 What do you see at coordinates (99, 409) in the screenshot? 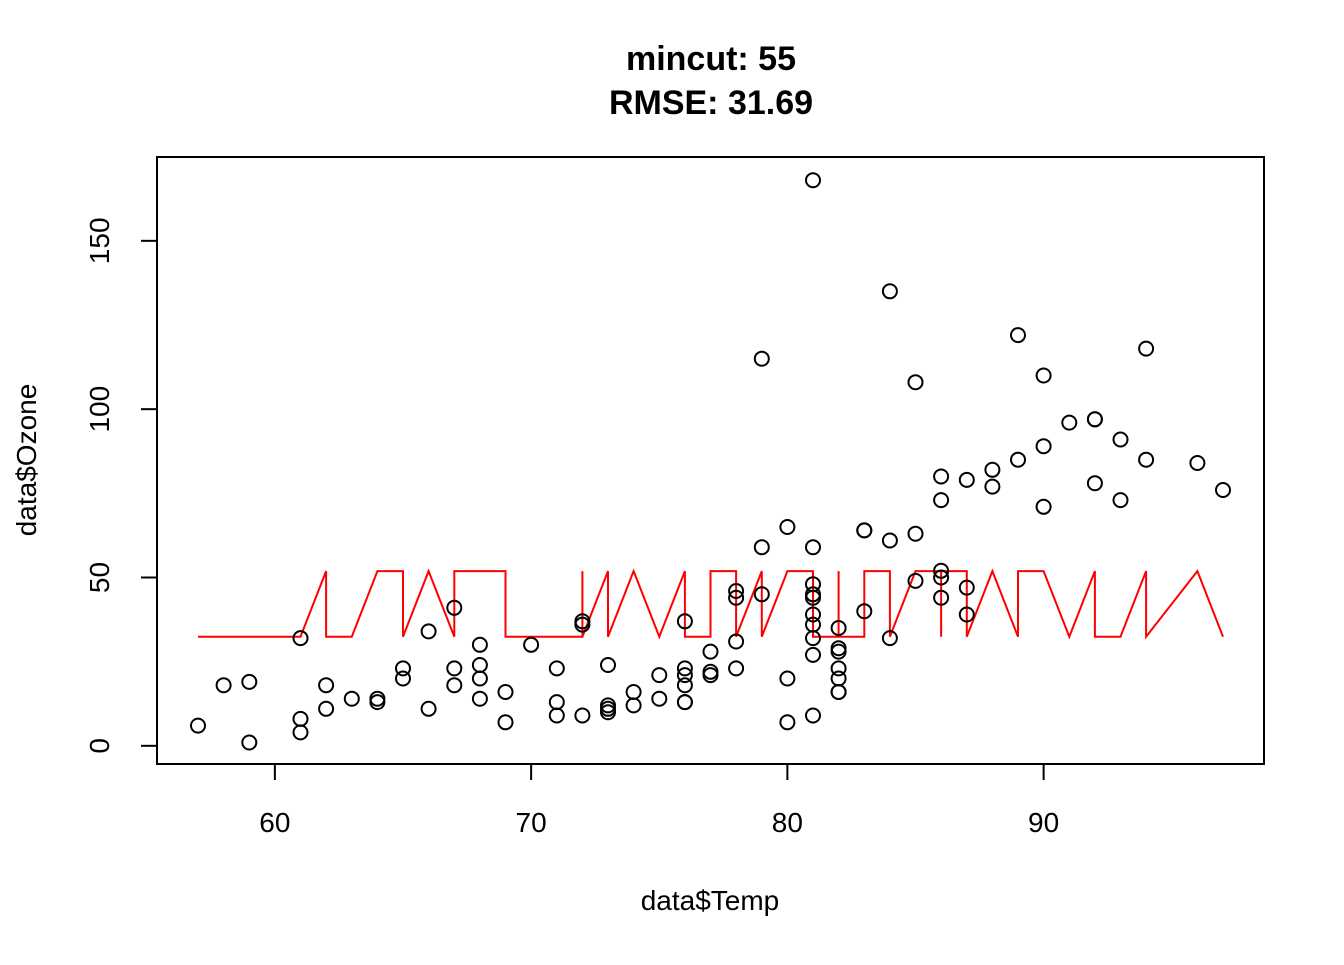
I see `y-tick-label: 100` at bounding box center [99, 409].